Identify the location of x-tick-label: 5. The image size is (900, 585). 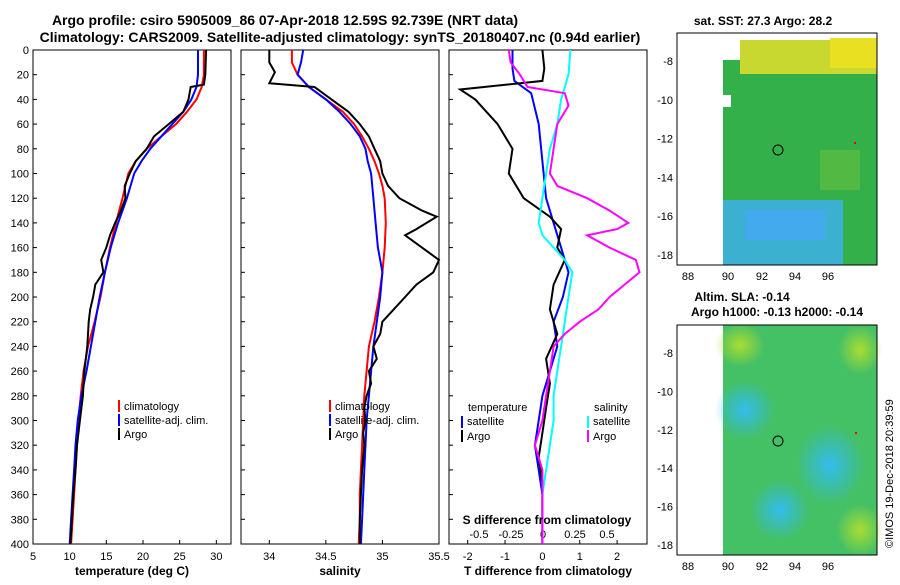
(33, 557).